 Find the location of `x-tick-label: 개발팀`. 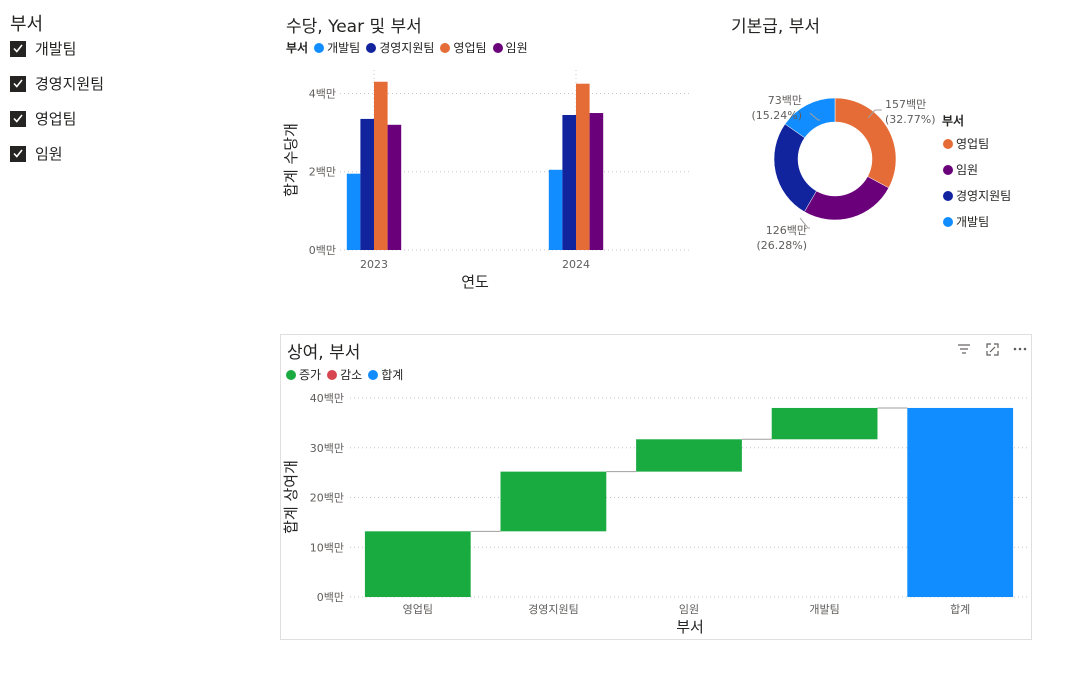

x-tick-label: 개발팀 is located at coordinates (824, 609).